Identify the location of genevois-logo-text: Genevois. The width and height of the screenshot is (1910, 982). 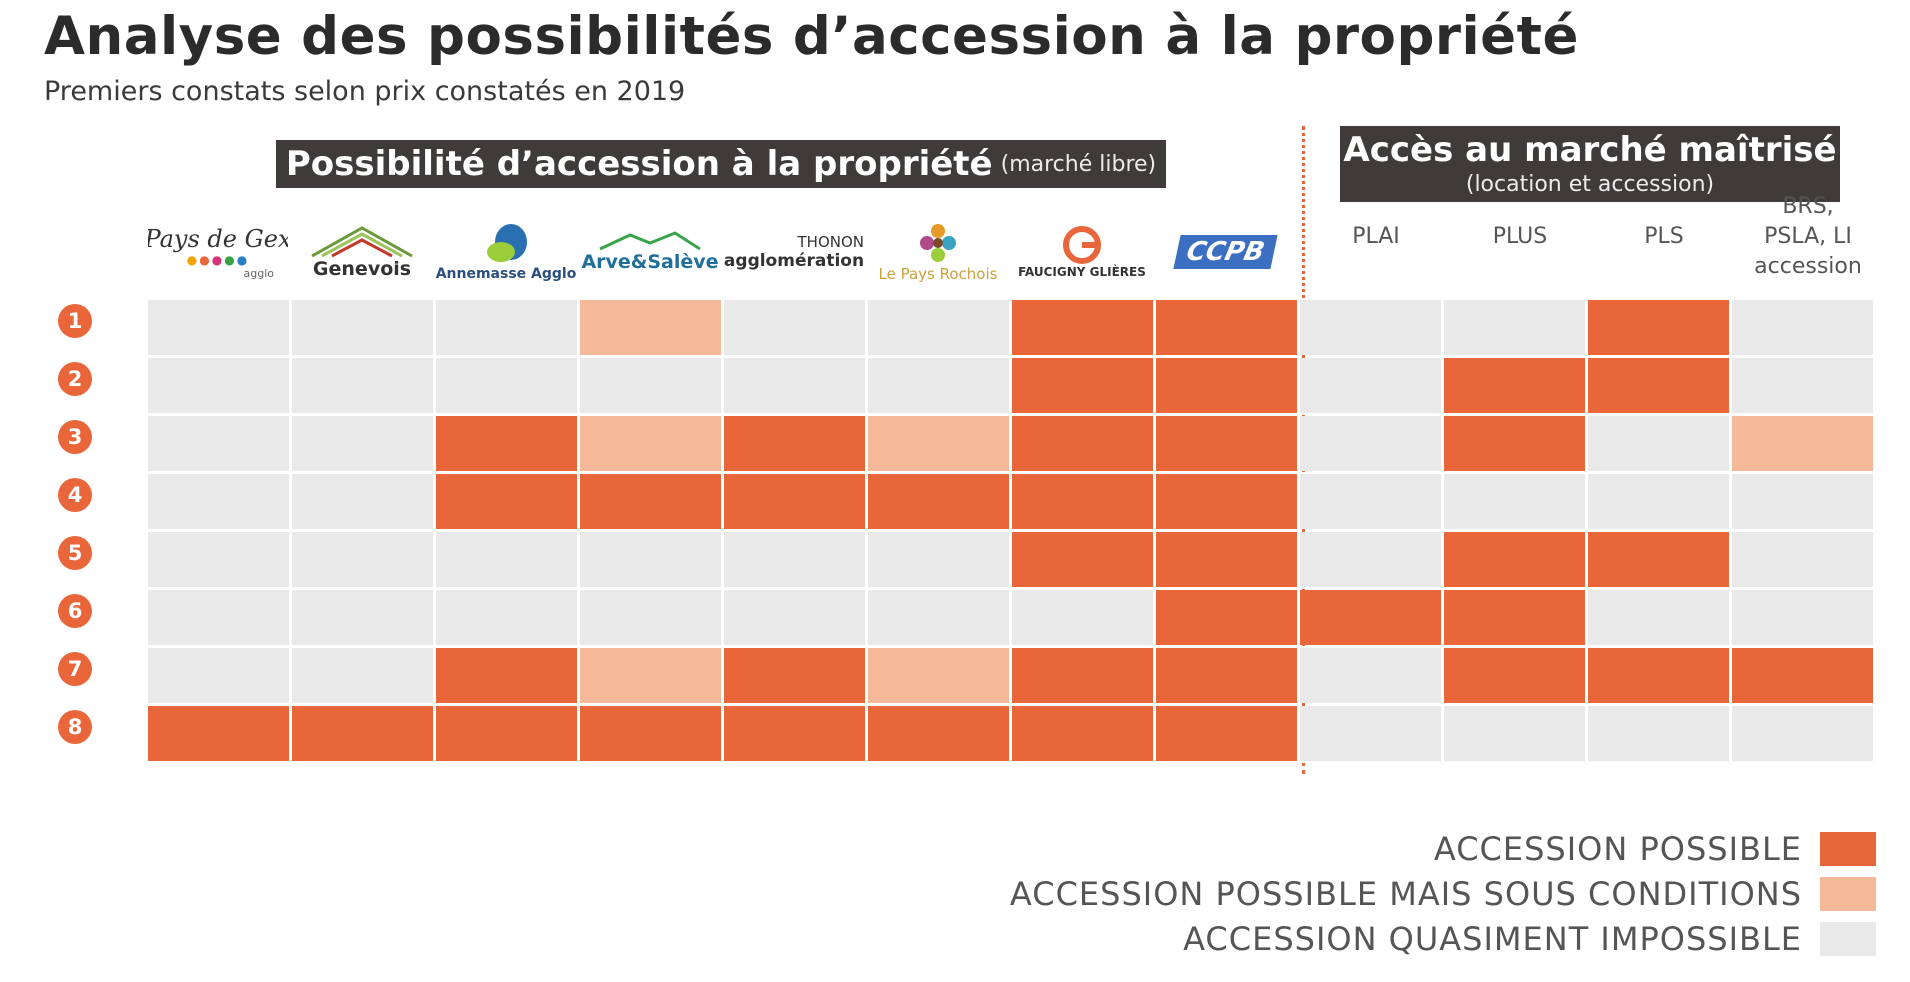
(362, 269).